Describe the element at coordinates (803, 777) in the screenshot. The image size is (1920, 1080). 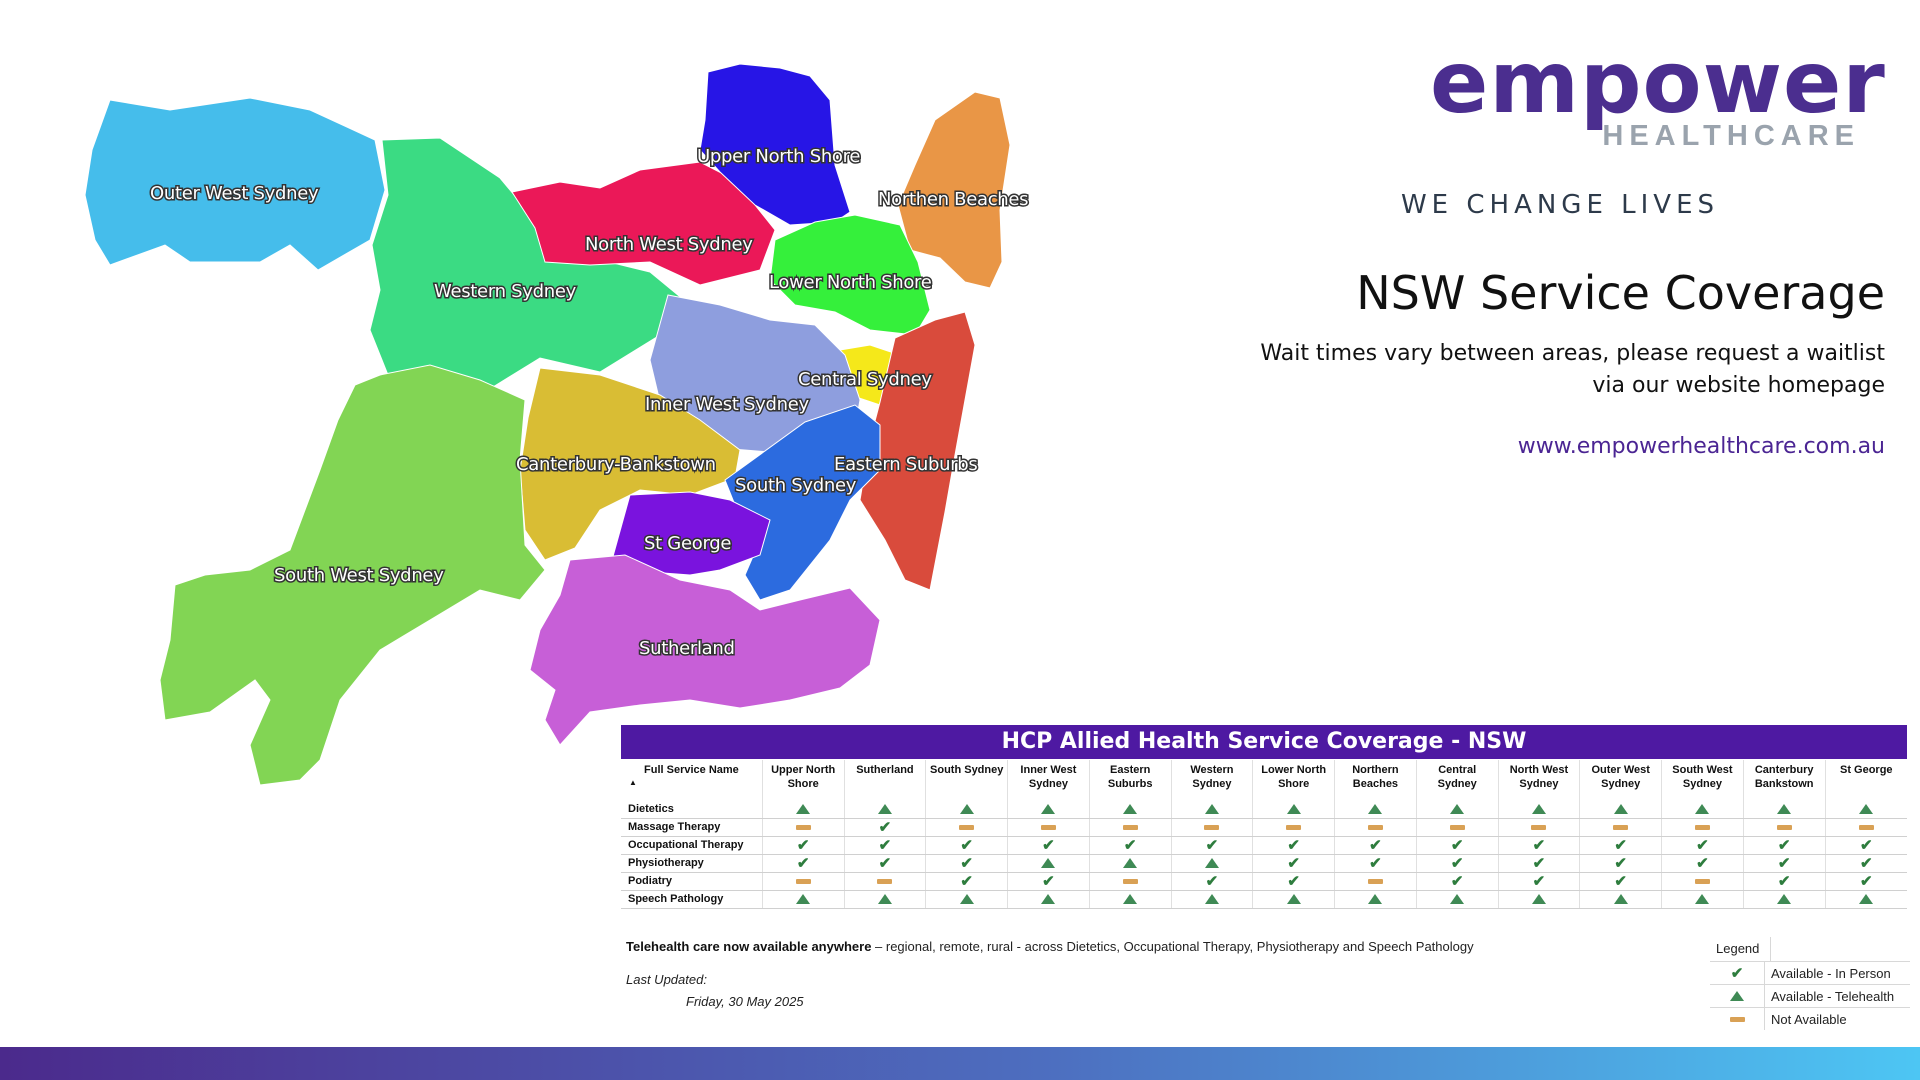
I see `column-header-label: Upper North Shore` at that location.